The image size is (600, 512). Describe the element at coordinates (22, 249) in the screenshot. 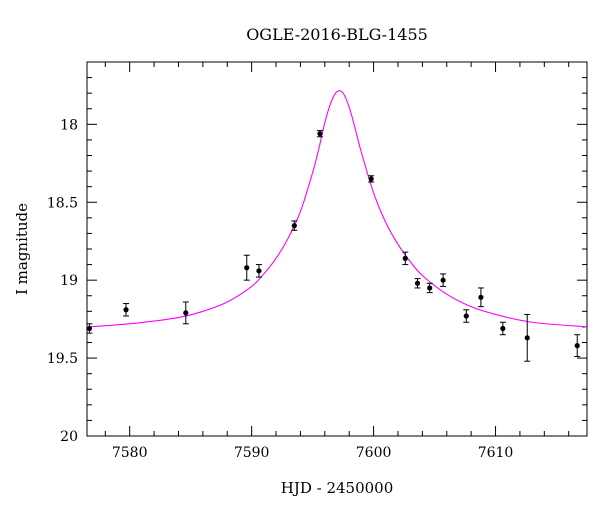

I see `y-axis-label: I magnitude` at that location.